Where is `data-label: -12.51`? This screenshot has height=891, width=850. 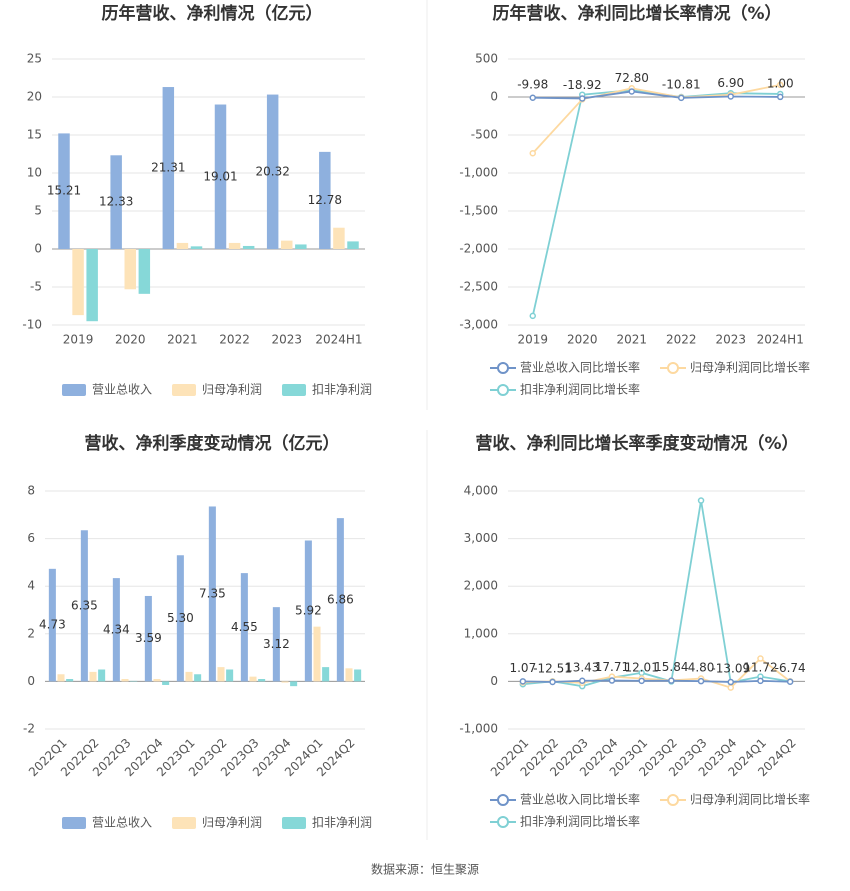
data-label: -12.51 is located at coordinates (552, 668).